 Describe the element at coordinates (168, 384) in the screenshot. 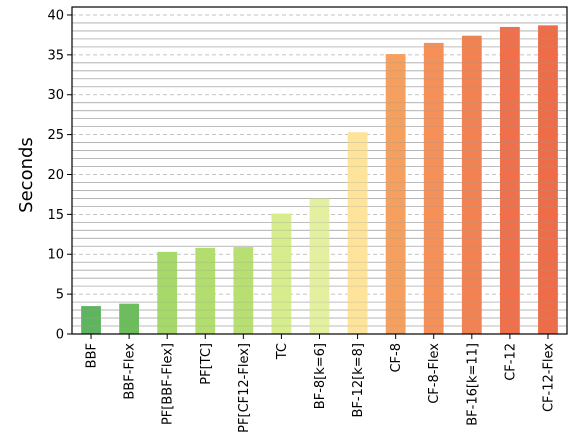

I see `x-tick-label: PF[BBF-Flex]` at that location.